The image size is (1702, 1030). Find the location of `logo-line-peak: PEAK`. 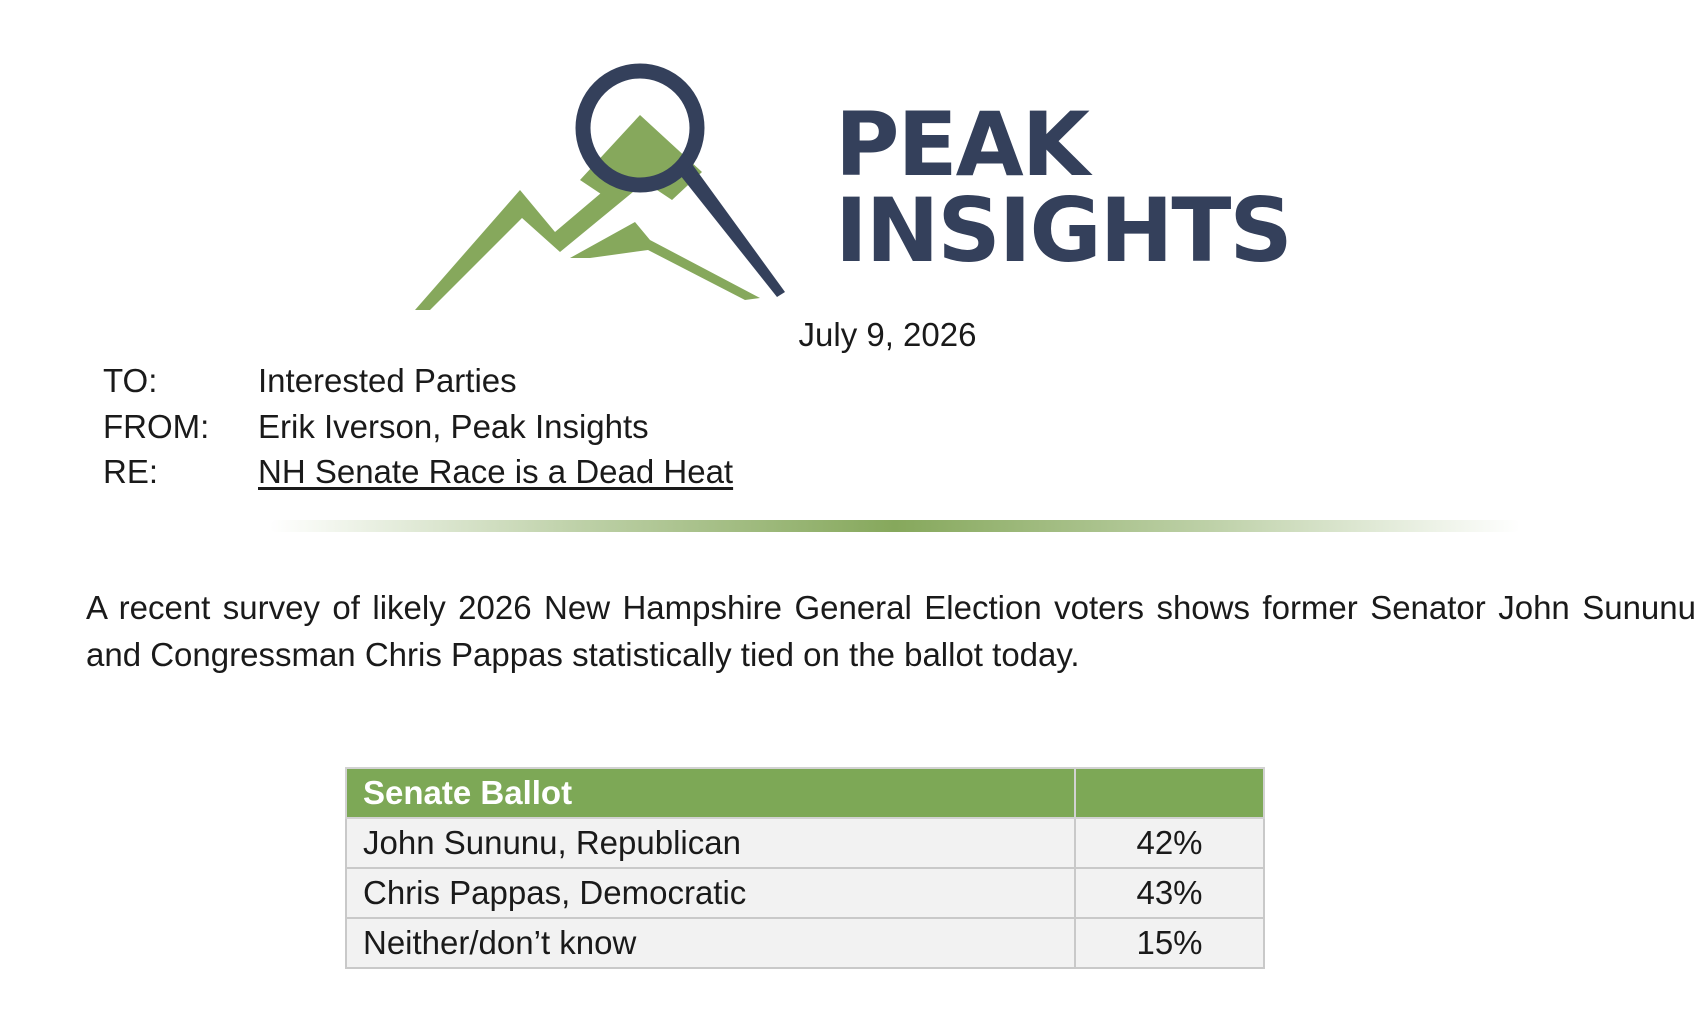

logo-line-peak: PEAK is located at coordinates (962, 144).